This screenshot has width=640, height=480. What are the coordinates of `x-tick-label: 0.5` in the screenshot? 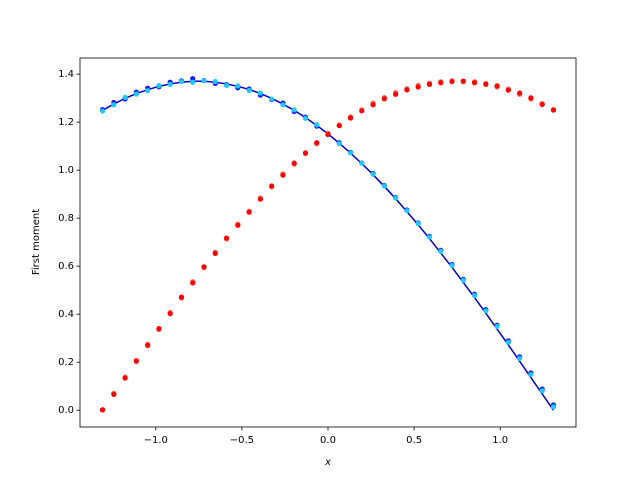 It's located at (414, 440).